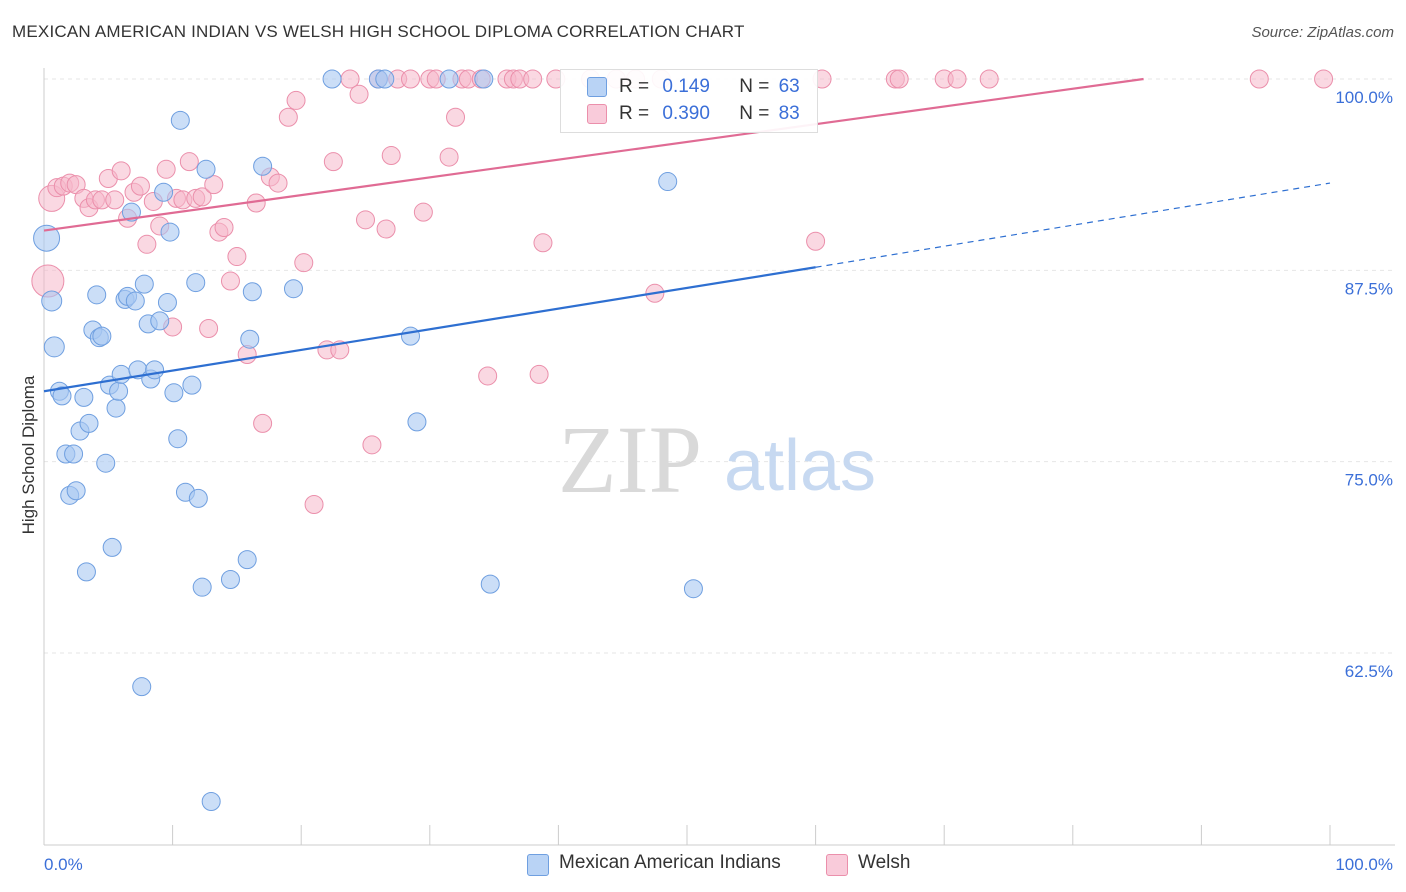 This screenshot has width=1406, height=892. I want to click on watermark-atlas: atlas, so click(800, 466).